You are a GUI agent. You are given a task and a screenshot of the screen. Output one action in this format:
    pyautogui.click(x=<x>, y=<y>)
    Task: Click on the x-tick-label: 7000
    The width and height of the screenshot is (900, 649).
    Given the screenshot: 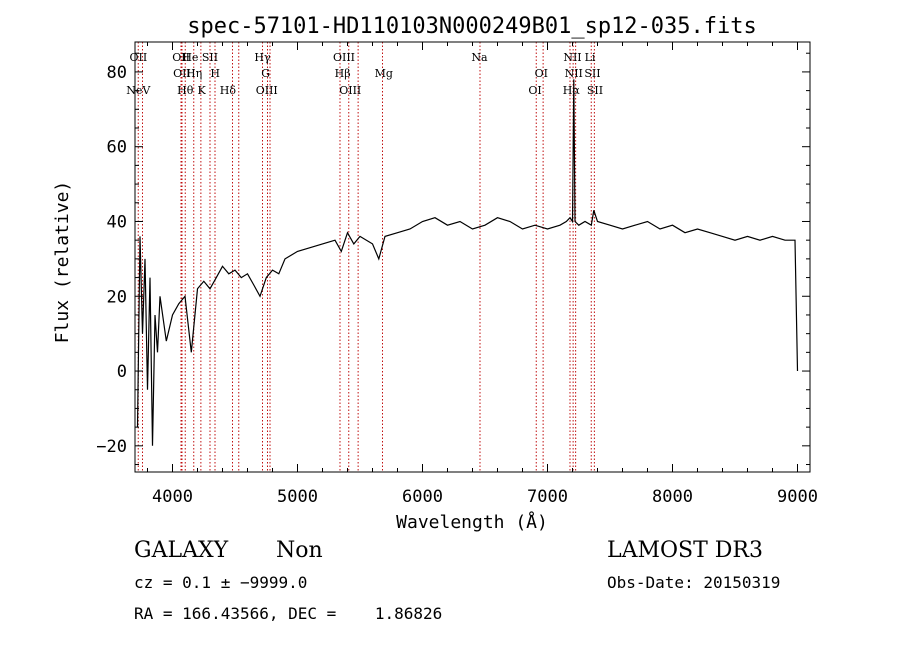 What is the action you would take?
    pyautogui.click(x=547, y=497)
    